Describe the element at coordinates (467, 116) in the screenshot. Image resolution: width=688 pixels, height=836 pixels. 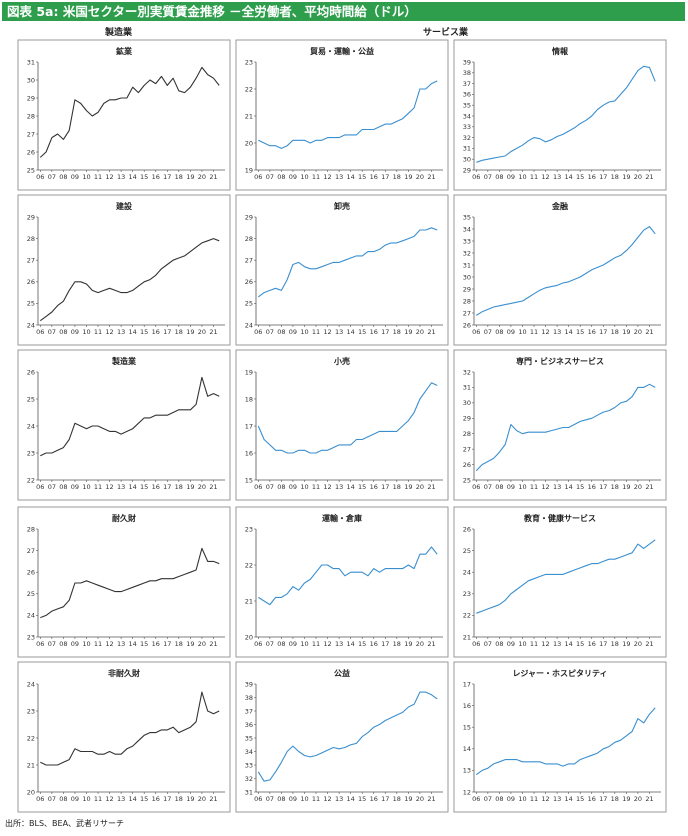
I see `y-tick-label: 34` at that location.